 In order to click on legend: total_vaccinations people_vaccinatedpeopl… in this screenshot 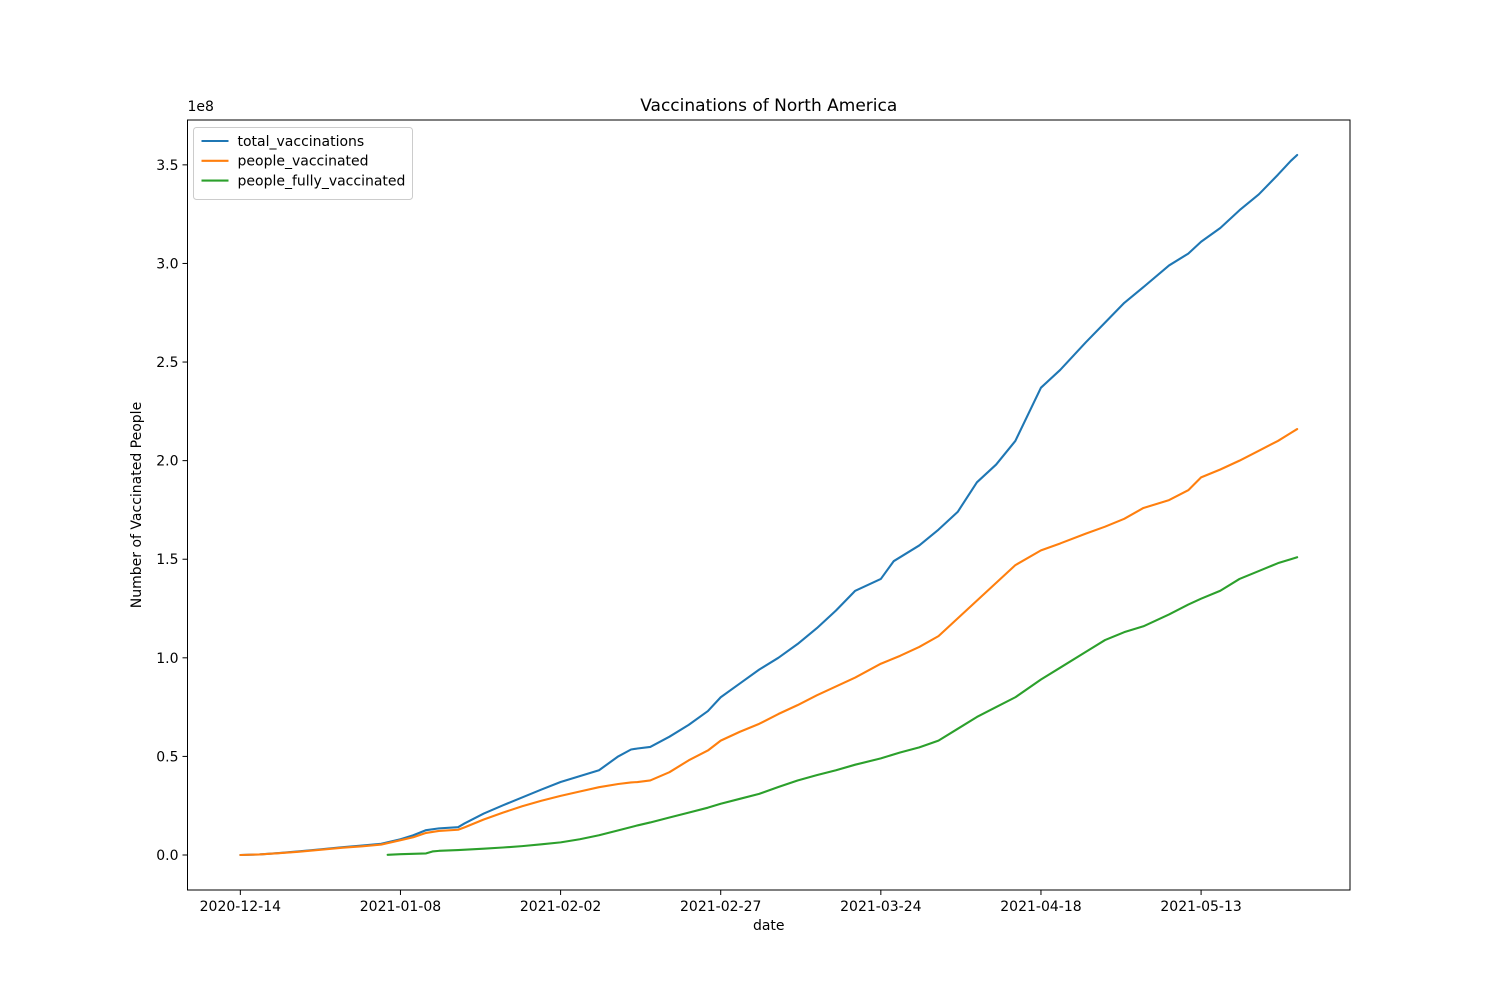, I will do `click(303, 163)`.